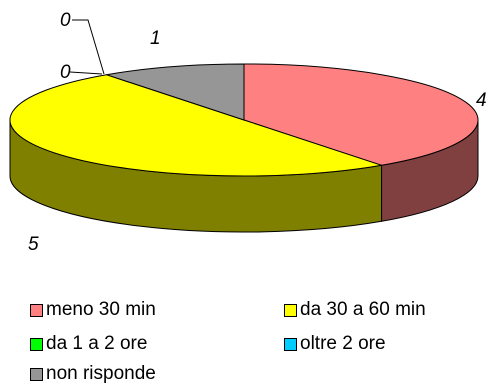  What do you see at coordinates (343, 343) in the screenshot?
I see `legend-label: oltre 2 ore` at bounding box center [343, 343].